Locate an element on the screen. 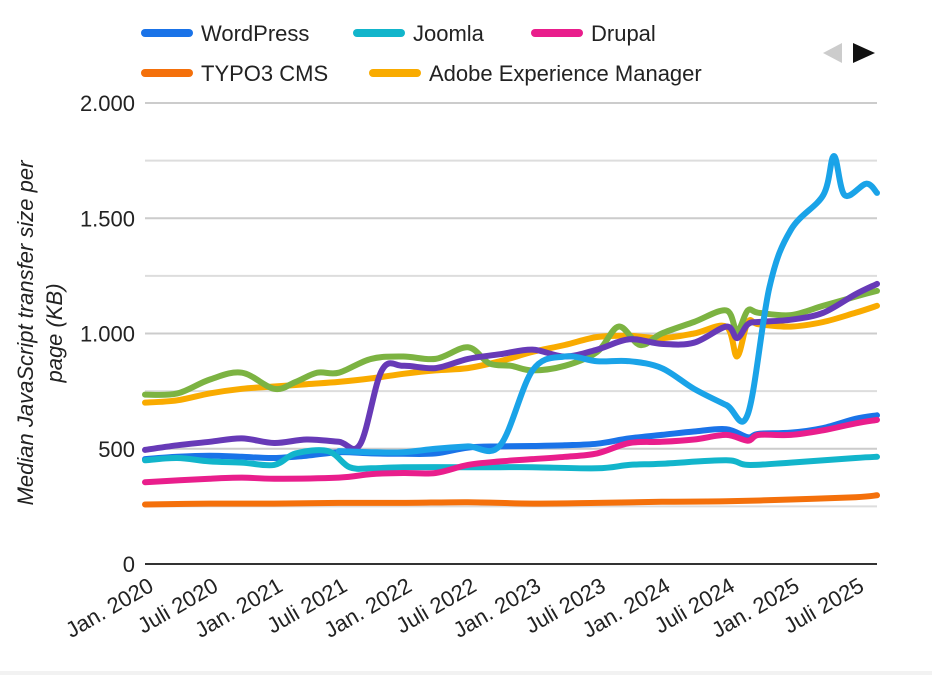  y-axis-title-line1: Median JavaScript transfer size per is located at coordinates (25, 332).